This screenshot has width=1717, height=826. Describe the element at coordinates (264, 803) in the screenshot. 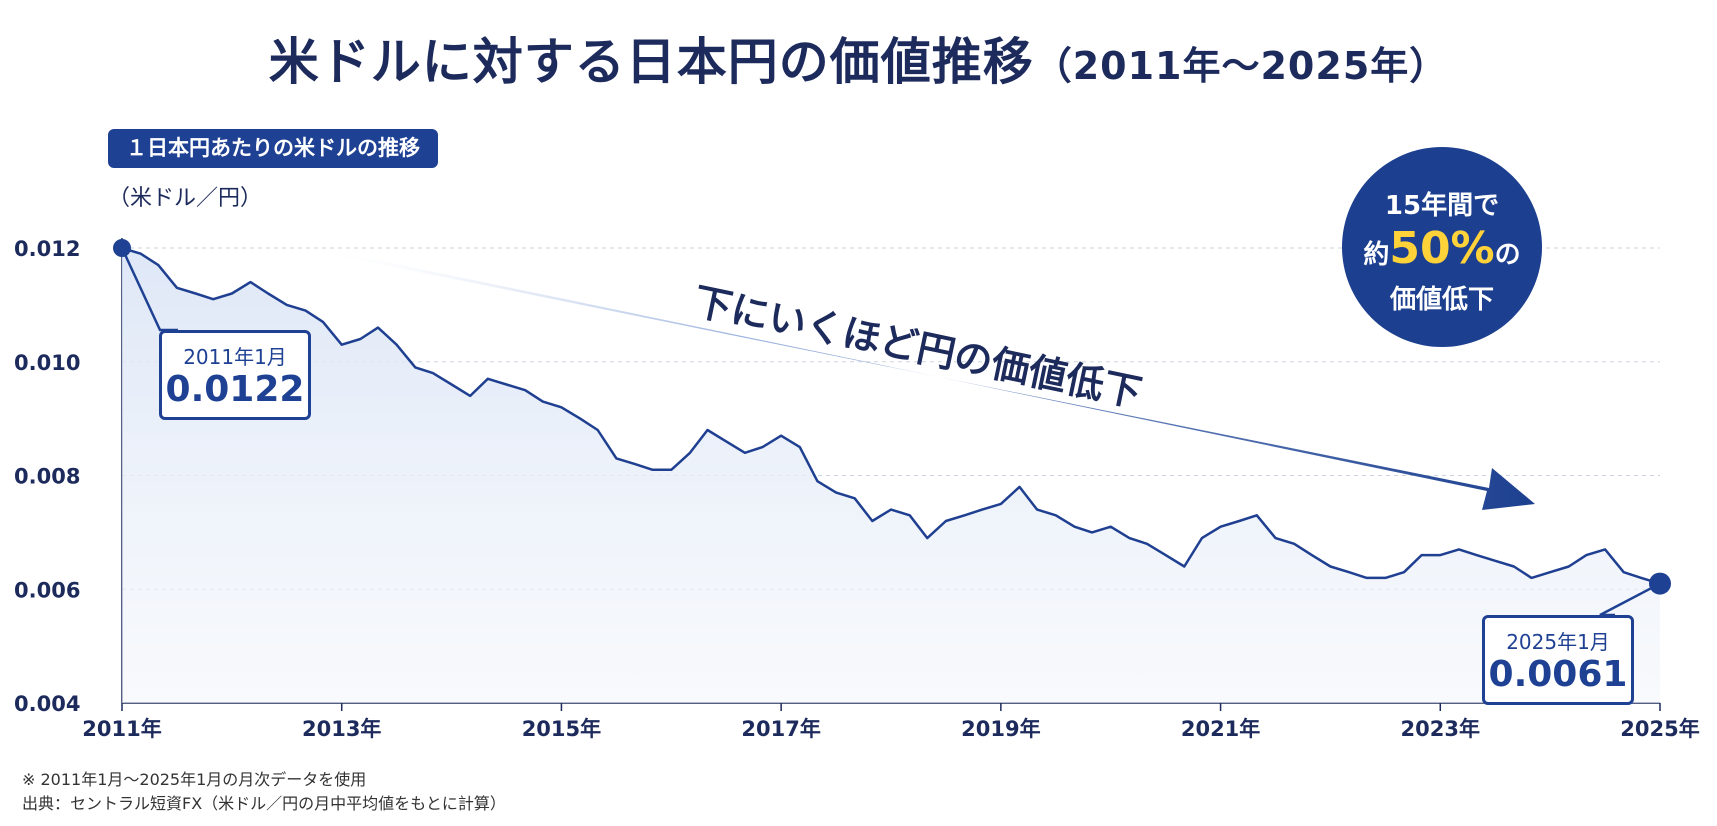

I see `footnote-source: 出典：セントラル短資FX（米ドル／円の月中平均値をもとに計算）` at that location.